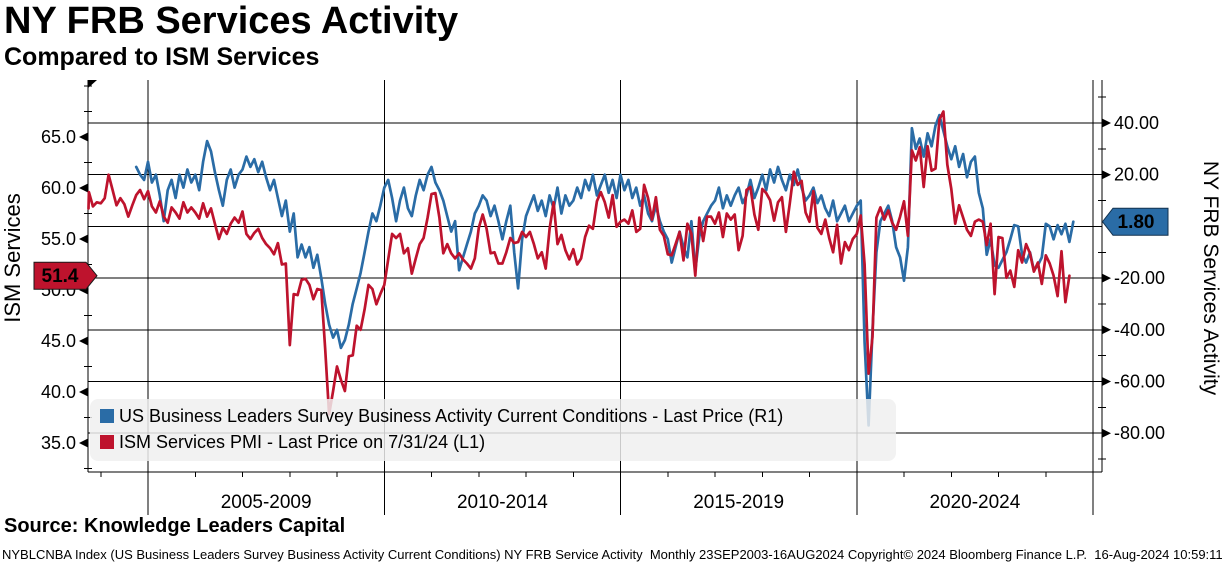 Image resolution: width=1224 pixels, height=566 pixels. Describe the element at coordinates (738, 502) in the screenshot. I see `x-axis-period-label: 2015-2019` at that location.